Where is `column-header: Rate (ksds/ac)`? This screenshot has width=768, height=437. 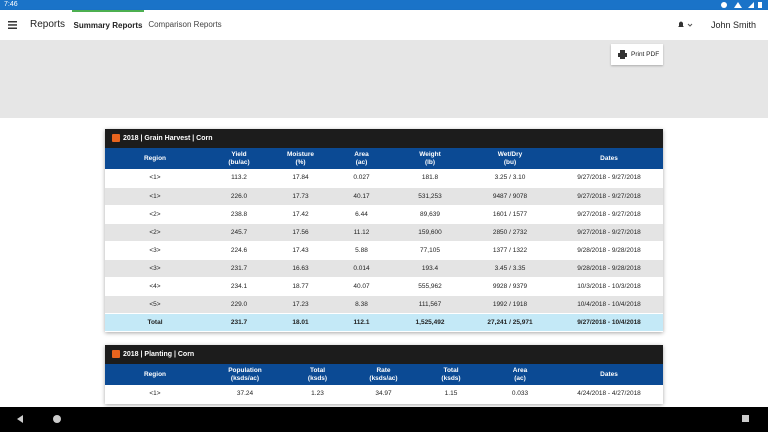 column-header: Rate (ksds/ac) is located at coordinates (383, 374).